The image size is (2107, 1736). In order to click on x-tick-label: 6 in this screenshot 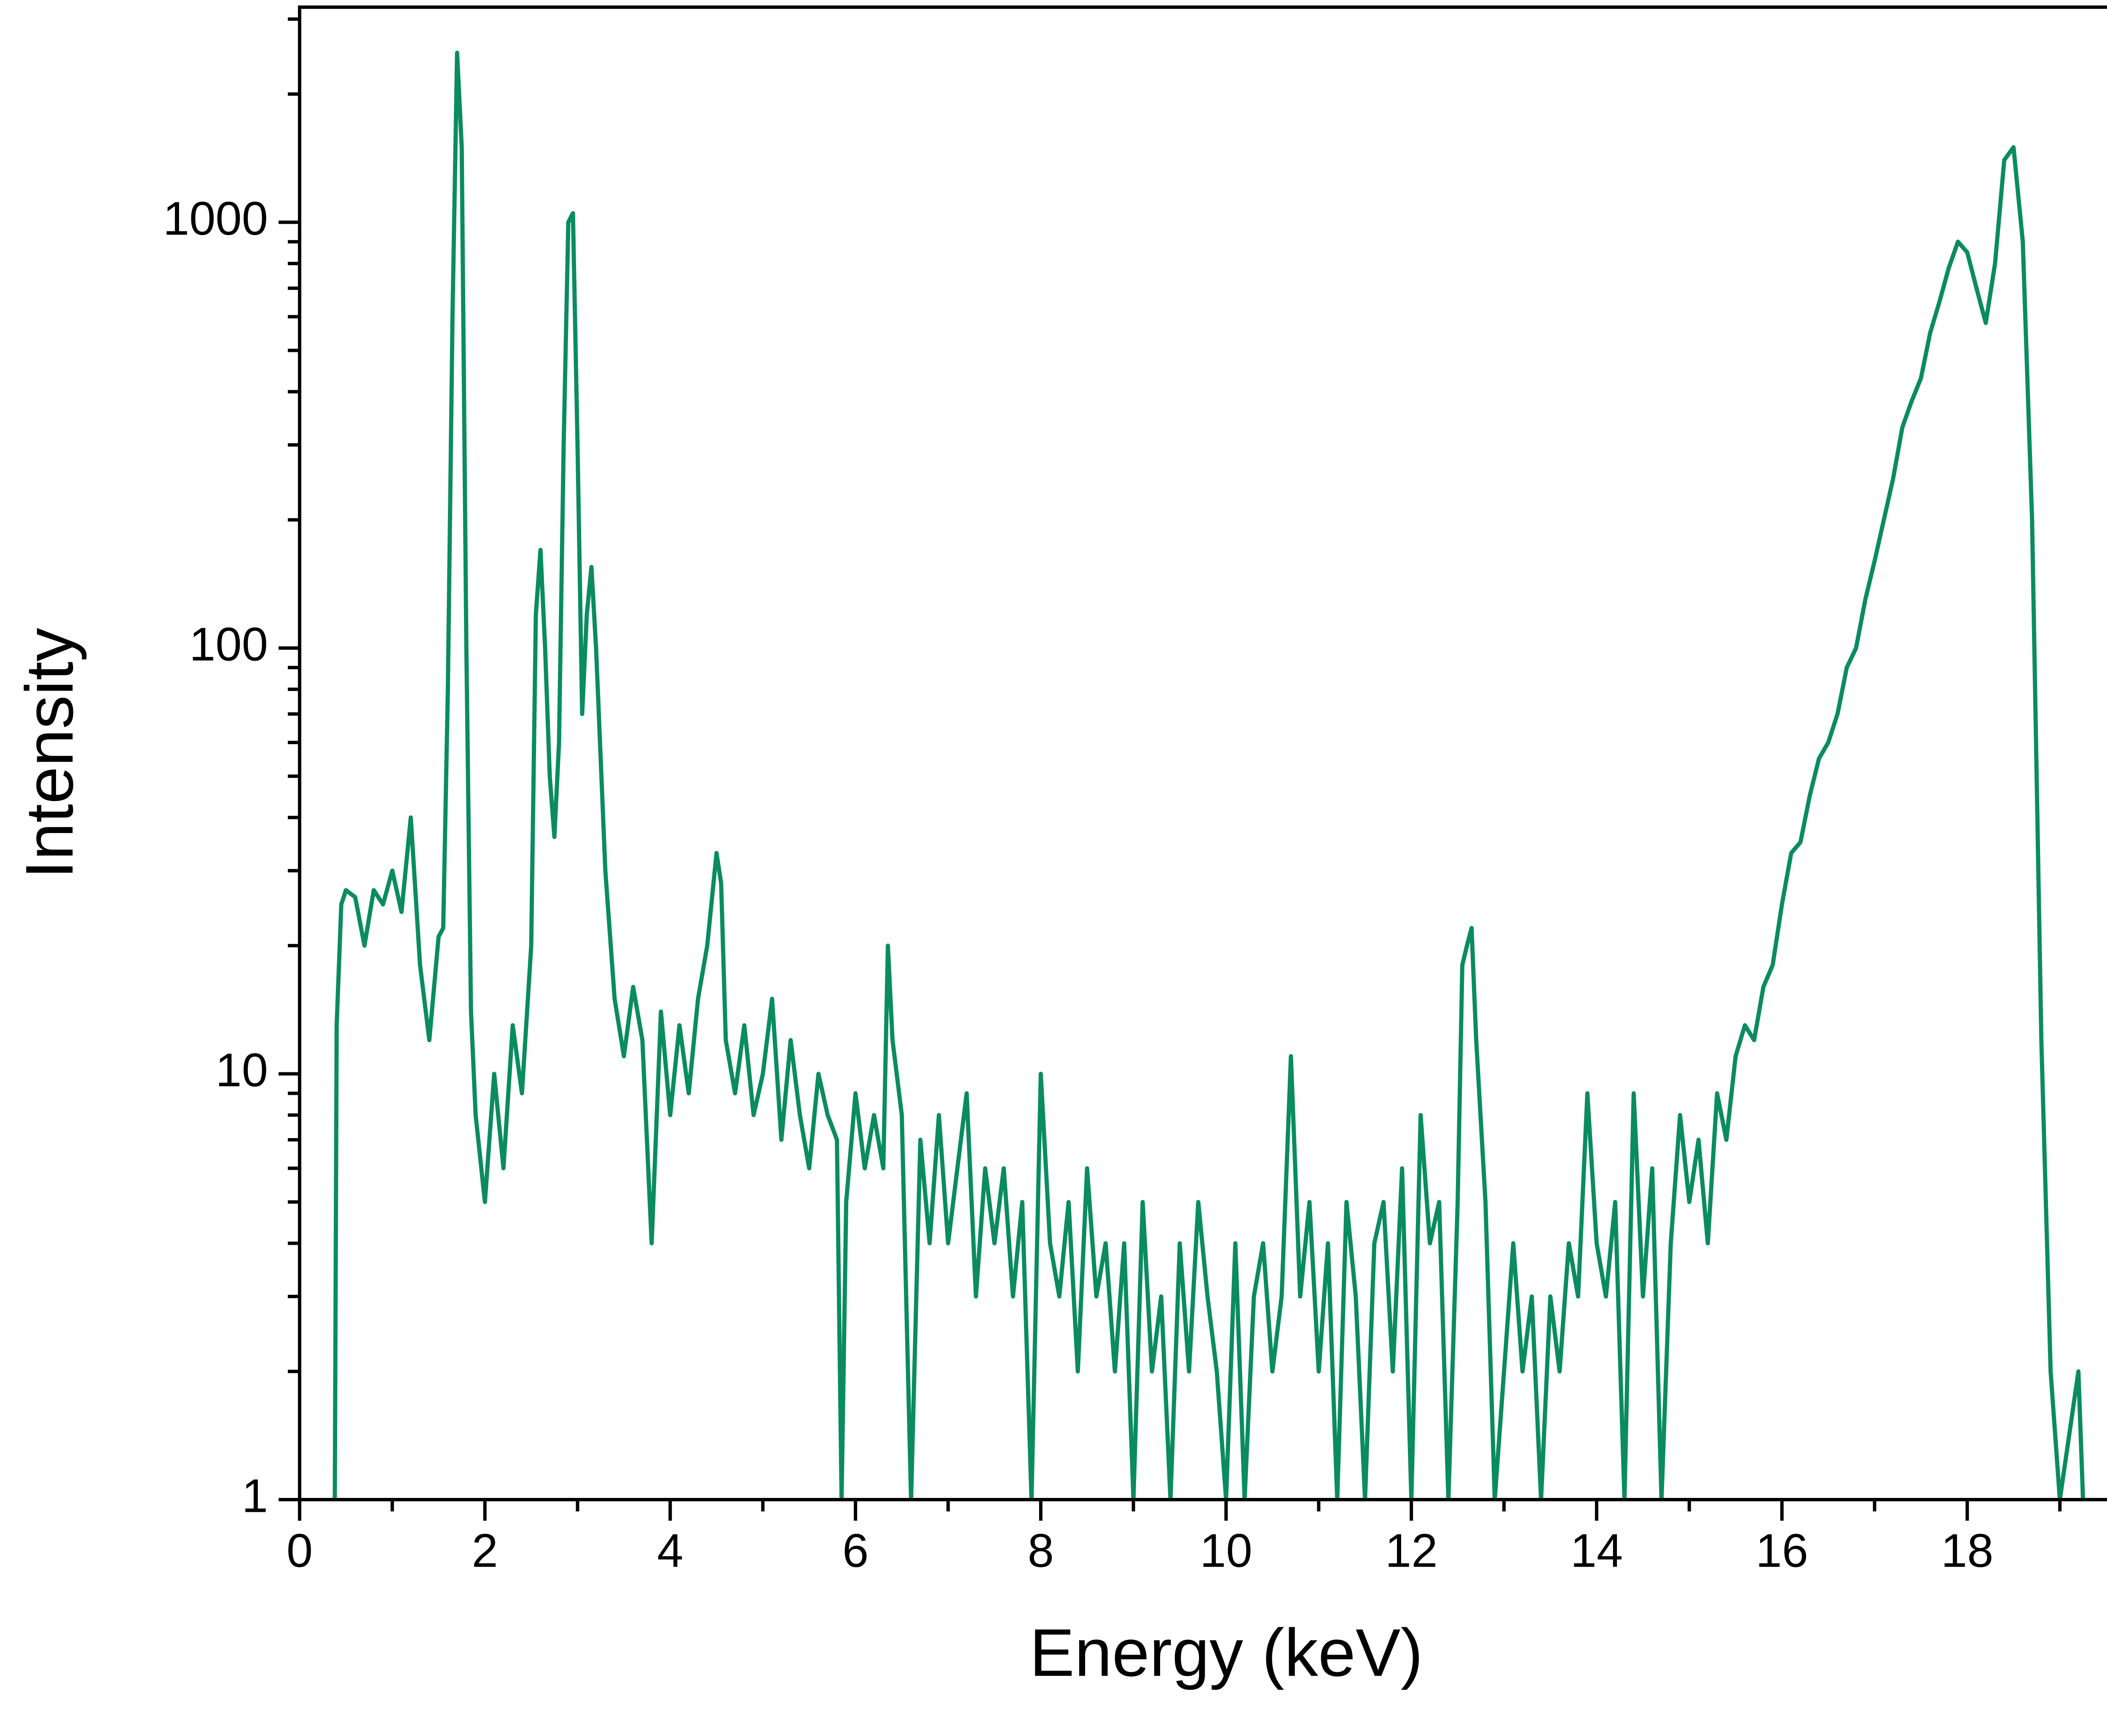, I will do `click(855, 1550)`.